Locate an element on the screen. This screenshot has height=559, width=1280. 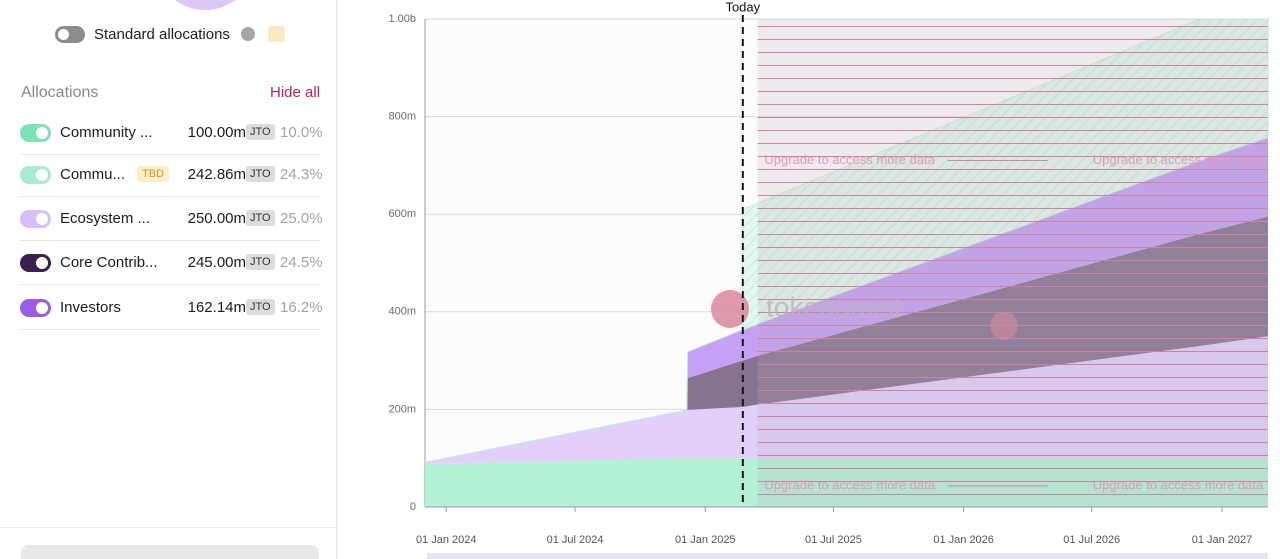
row-amount: 250.00m is located at coordinates (216, 218).